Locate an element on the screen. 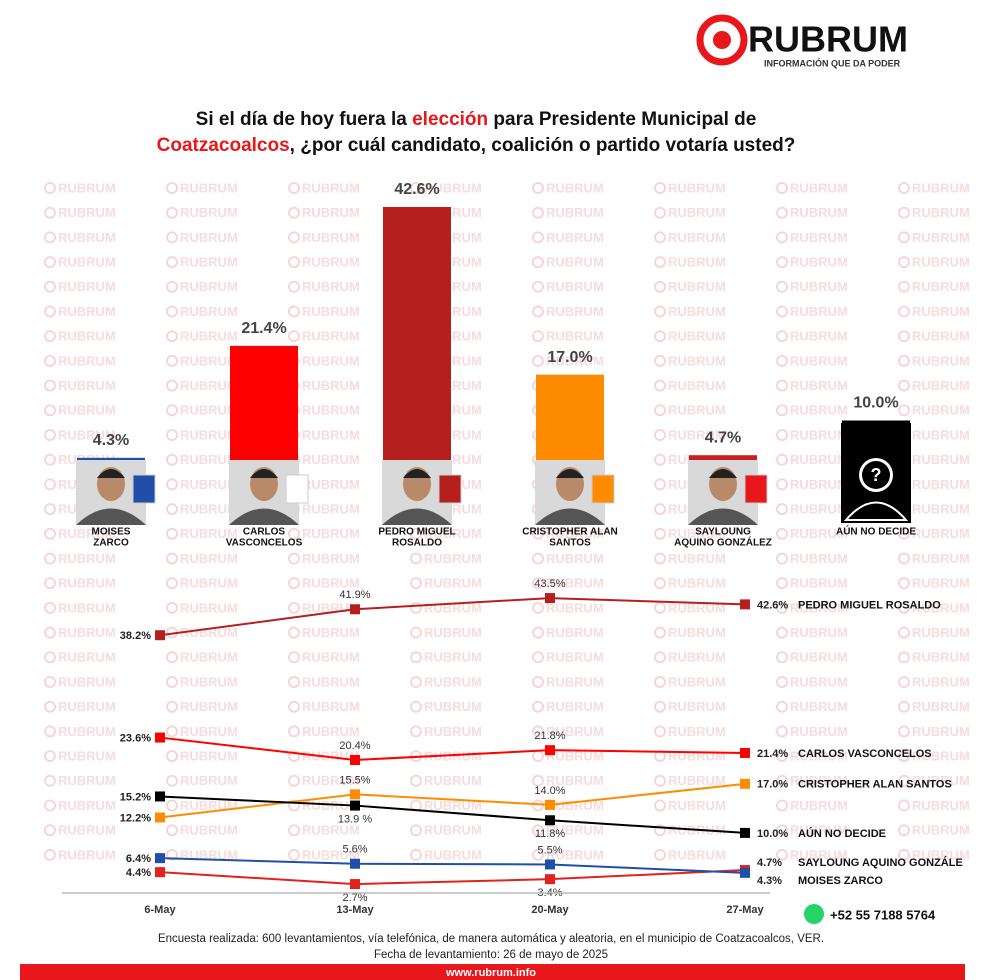 This screenshot has width=982, height=980. footer-bar is located at coordinates (492, 972).